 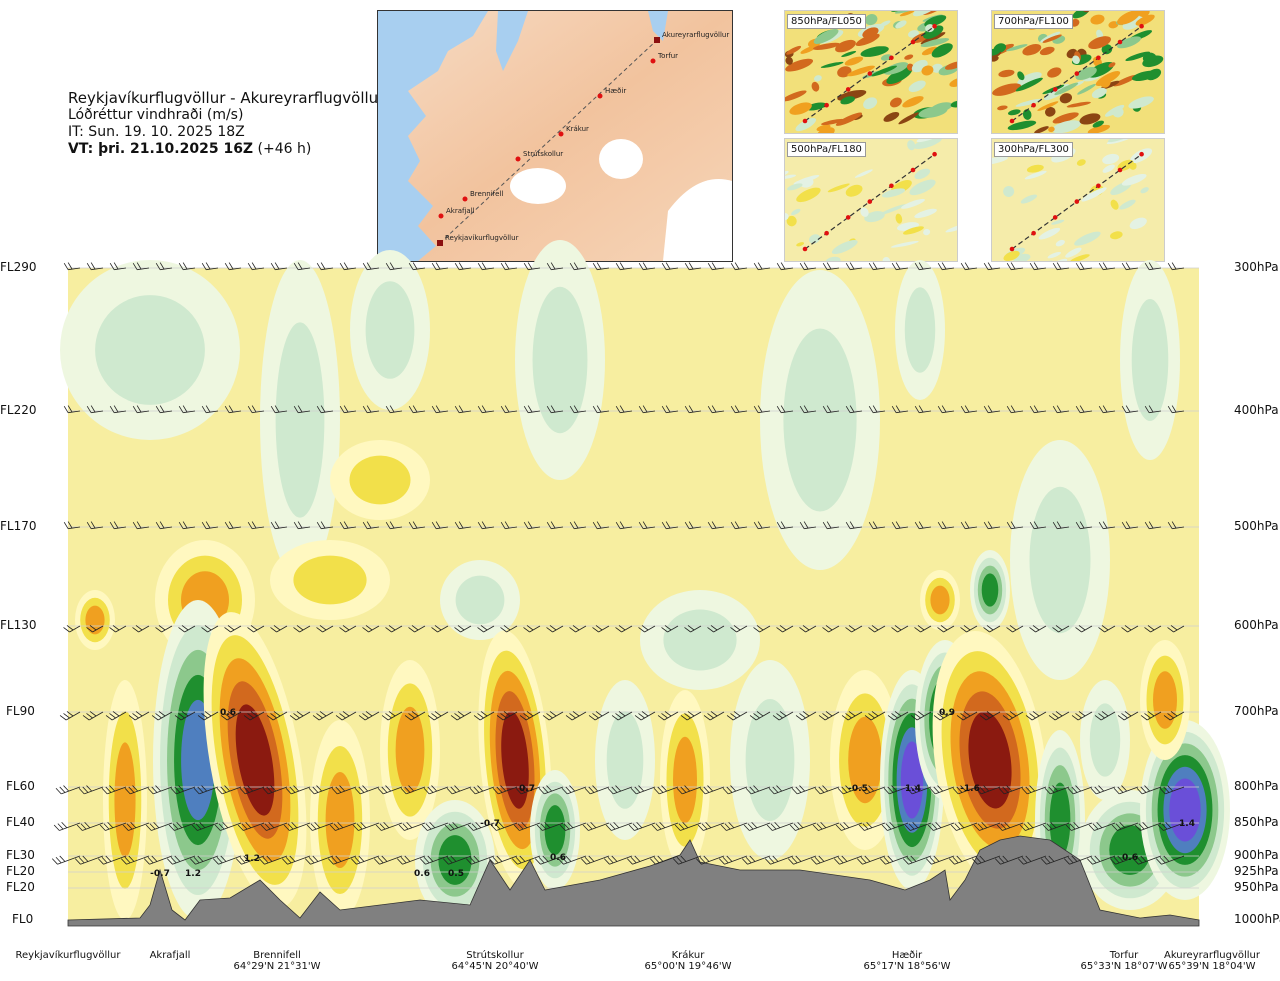 I want to click on flight-level-label: FL60, so click(x=20, y=786).